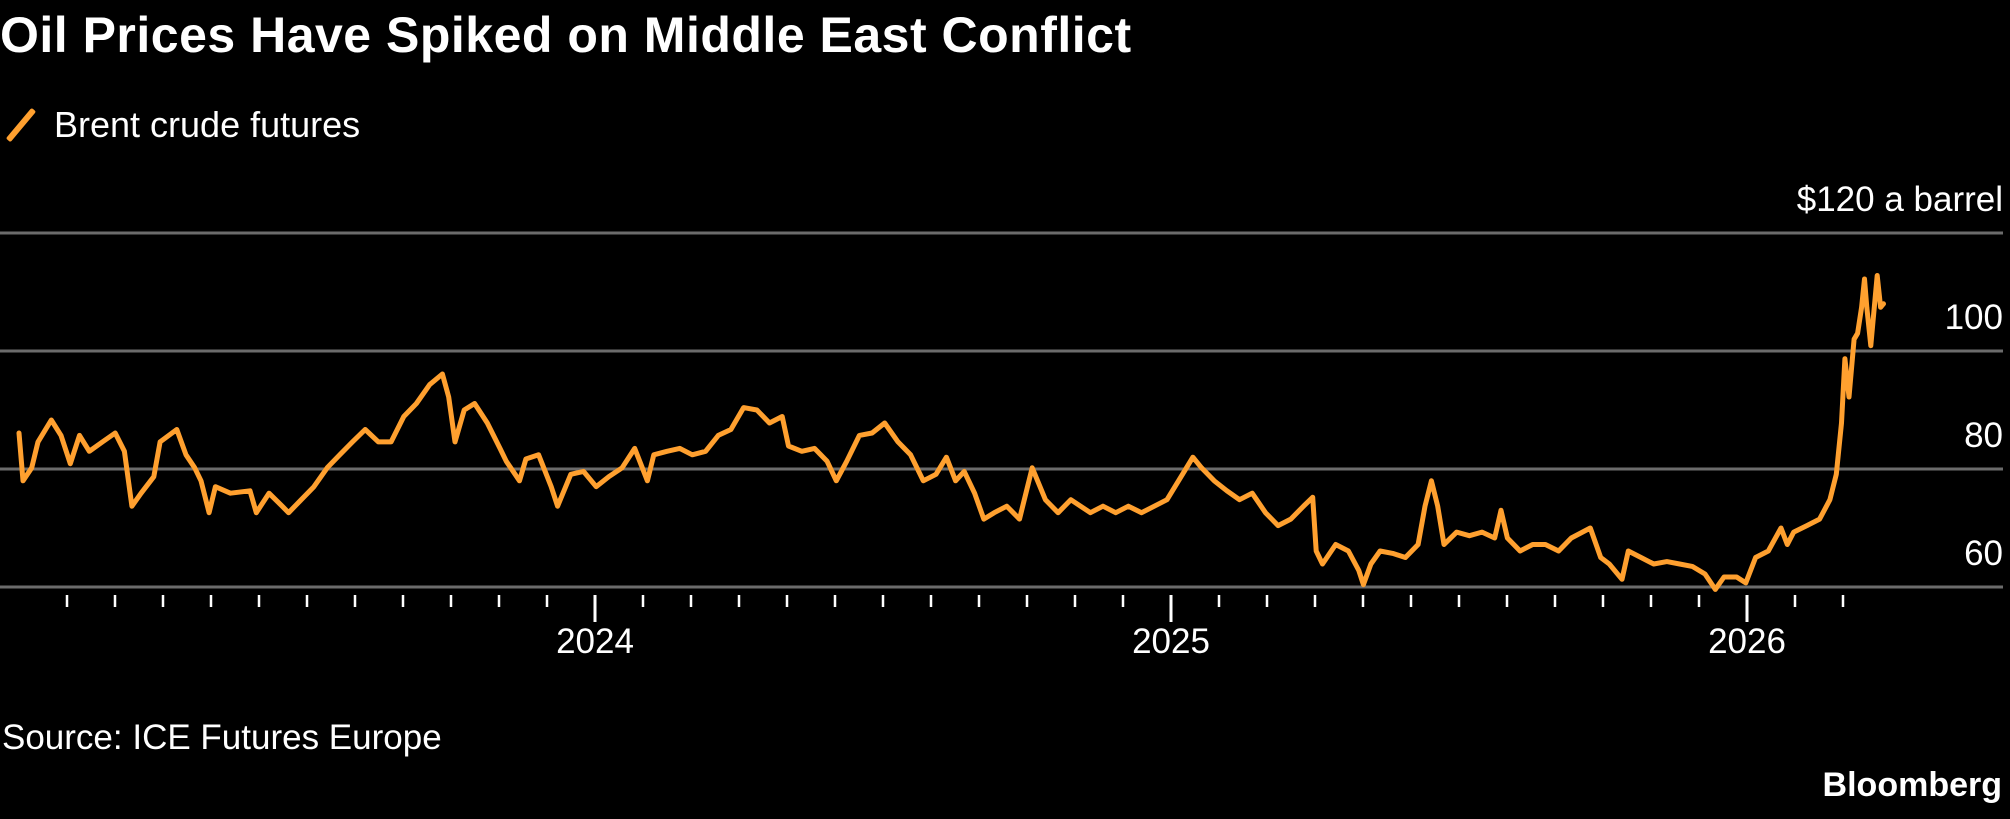 This screenshot has width=2010, height=819. I want to click on x-tick-label-2025: 2025, so click(1171, 641).